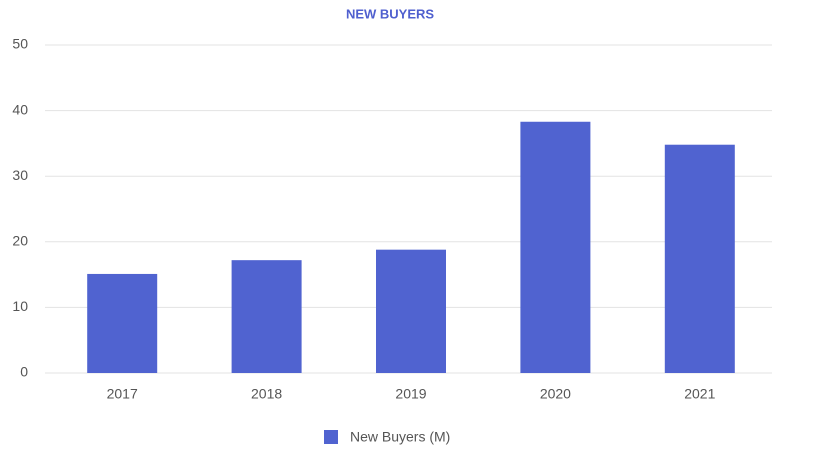  I want to click on y-tick-label: 30, so click(20, 175).